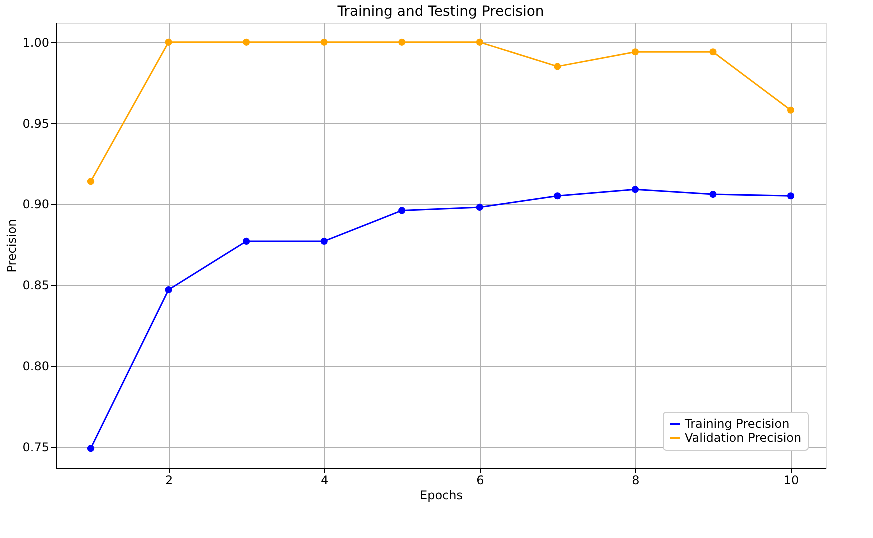 The width and height of the screenshot is (873, 538). I want to click on x-tick-label: 8, so click(636, 481).